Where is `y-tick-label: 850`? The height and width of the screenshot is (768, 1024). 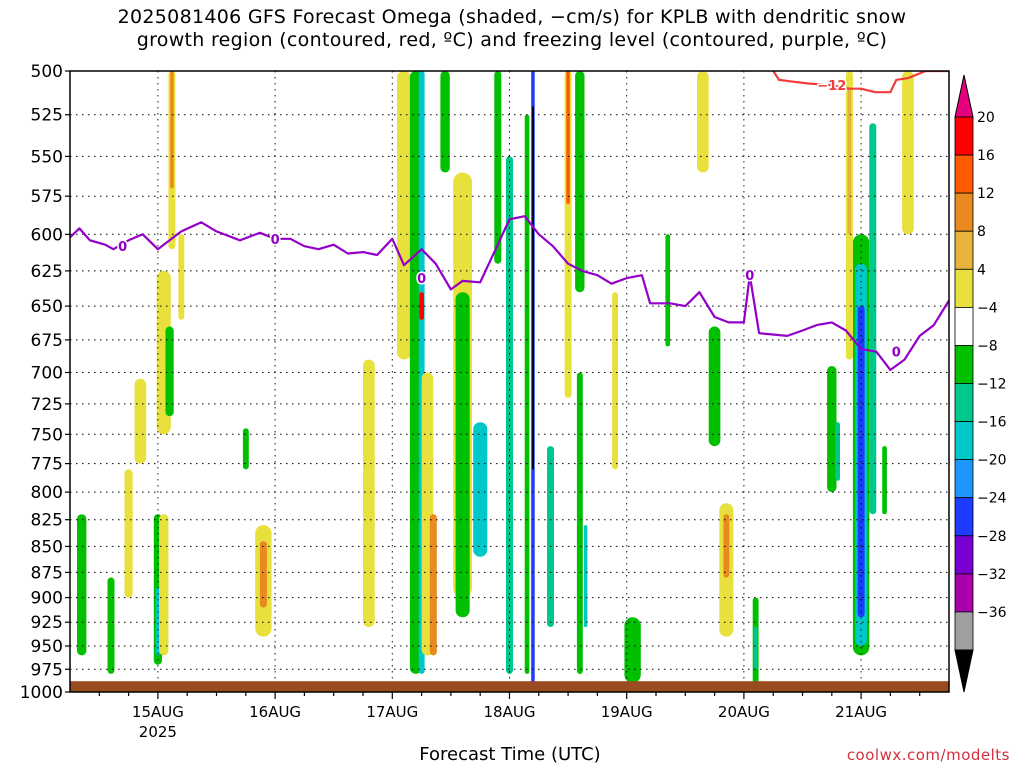 y-tick-label: 850 is located at coordinates (47, 547).